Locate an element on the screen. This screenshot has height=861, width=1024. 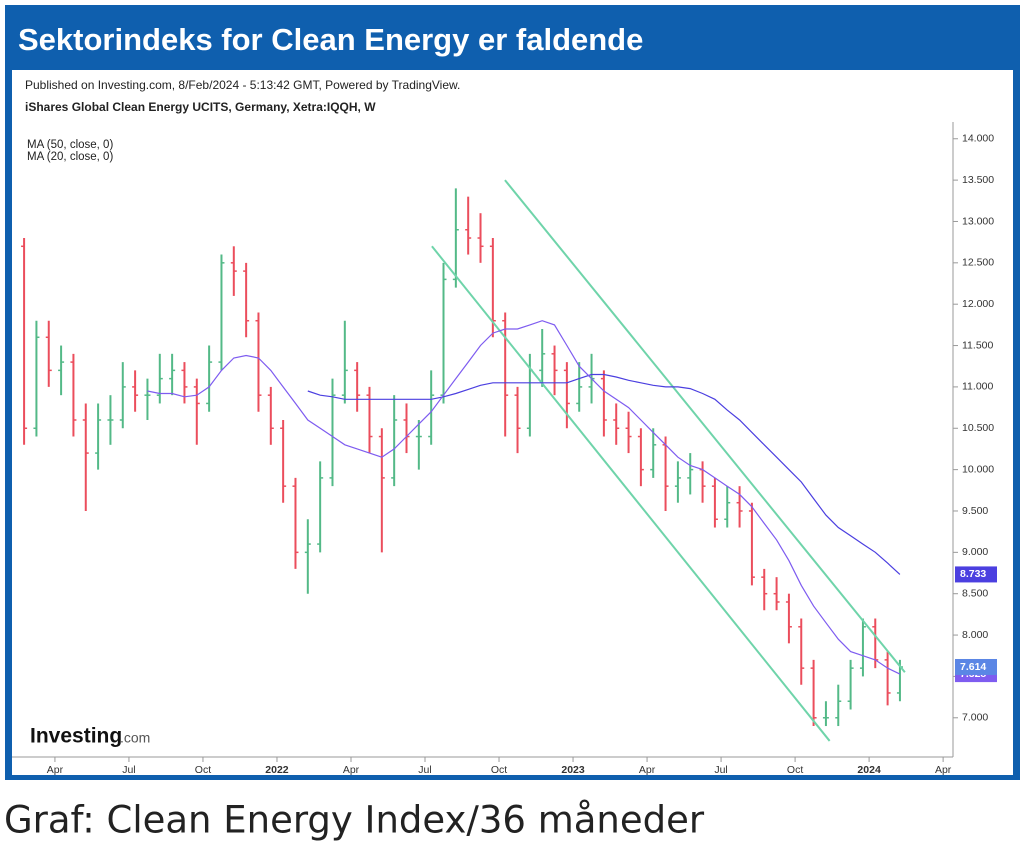
logo: Investing is located at coordinates (76, 736).